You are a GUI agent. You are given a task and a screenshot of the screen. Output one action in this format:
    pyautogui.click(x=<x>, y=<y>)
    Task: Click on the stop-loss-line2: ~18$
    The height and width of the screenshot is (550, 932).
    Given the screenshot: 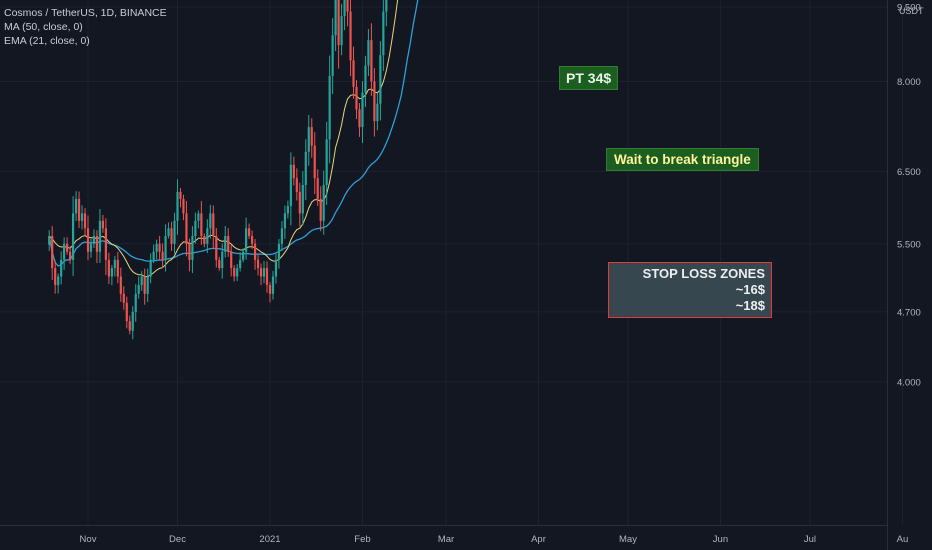 What is the action you would take?
    pyautogui.click(x=750, y=305)
    